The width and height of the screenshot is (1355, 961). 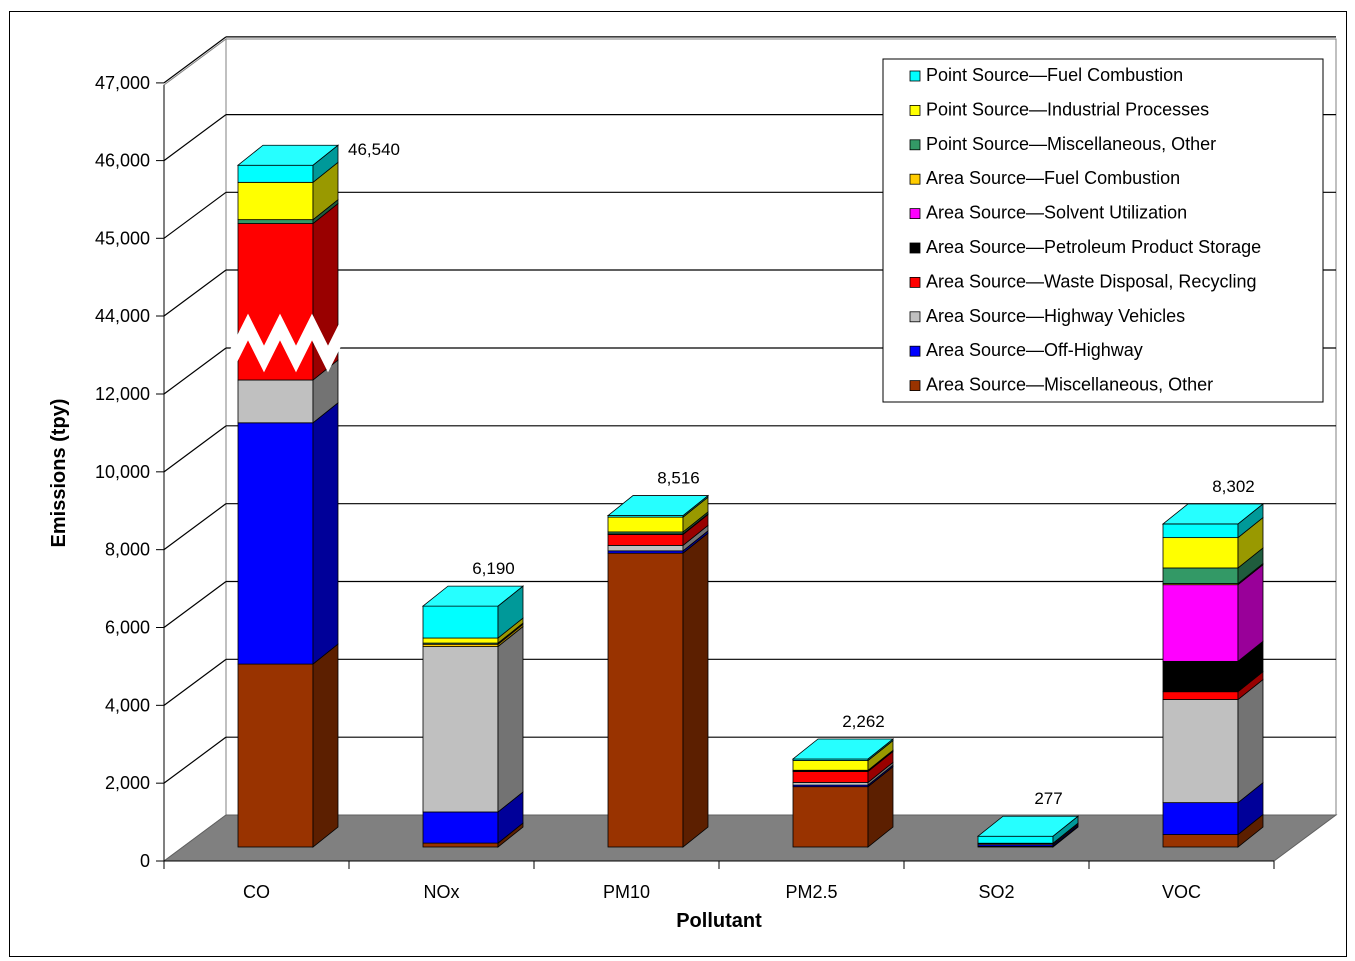 I want to click on y-axis-title: Emissions (tpy), so click(x=59, y=473).